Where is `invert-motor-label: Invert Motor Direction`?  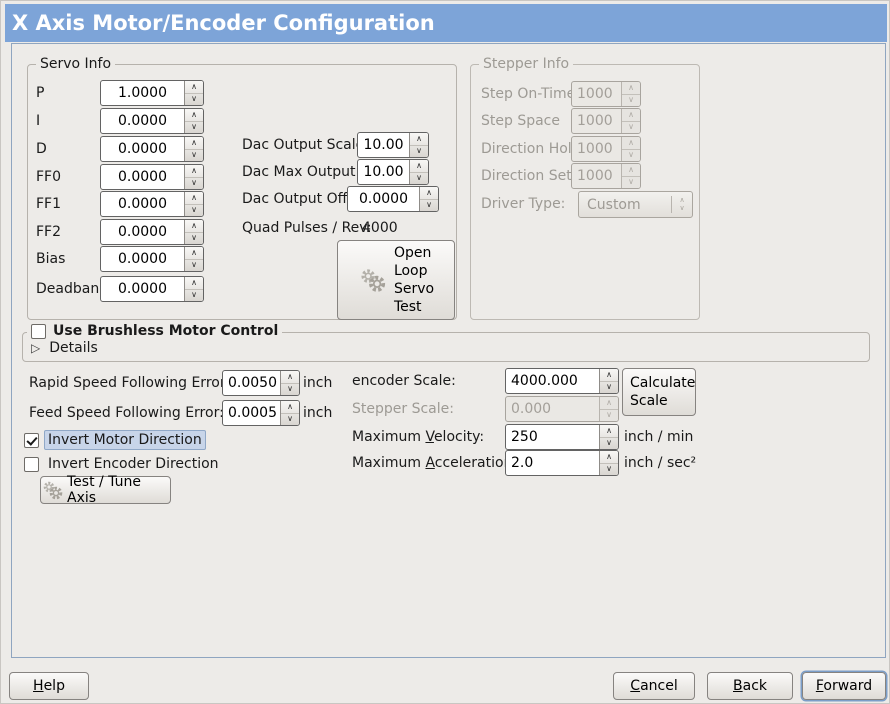 invert-motor-label: Invert Motor Direction is located at coordinates (125, 440).